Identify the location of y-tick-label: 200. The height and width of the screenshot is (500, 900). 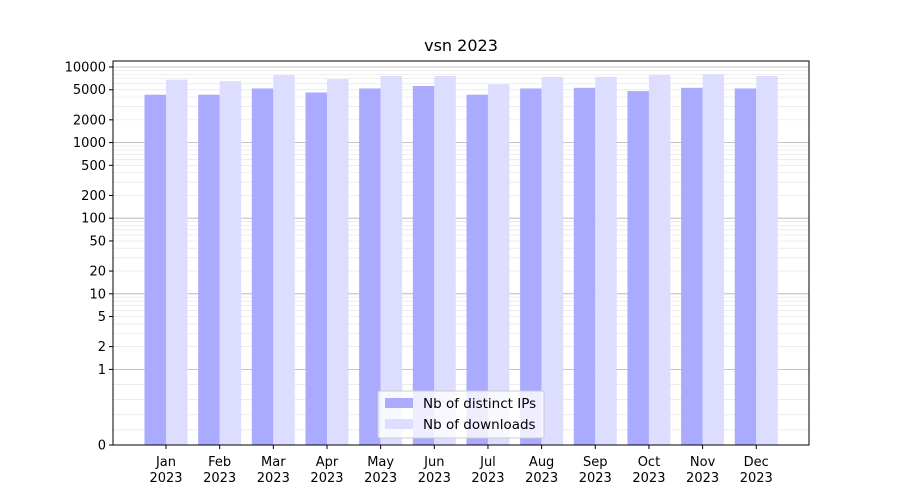
(93, 196).